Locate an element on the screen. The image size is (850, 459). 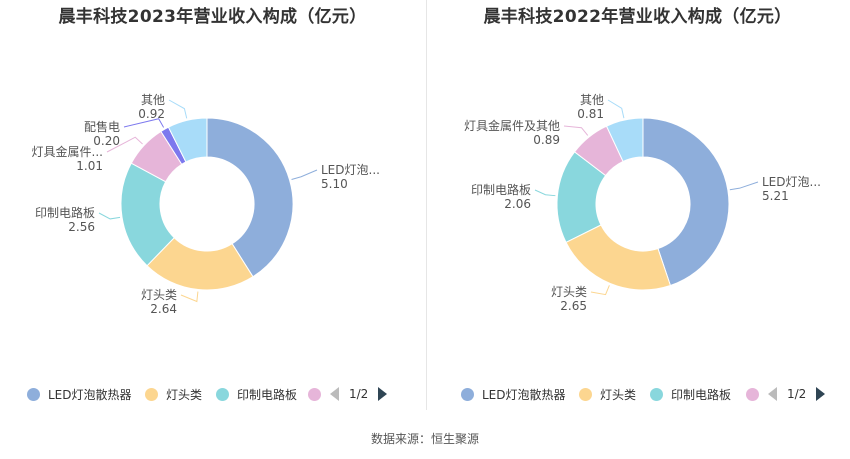
legend-2022: LED灯泡散热器 灯头类 印制电路板 1/2 is located at coordinates (637, 394).